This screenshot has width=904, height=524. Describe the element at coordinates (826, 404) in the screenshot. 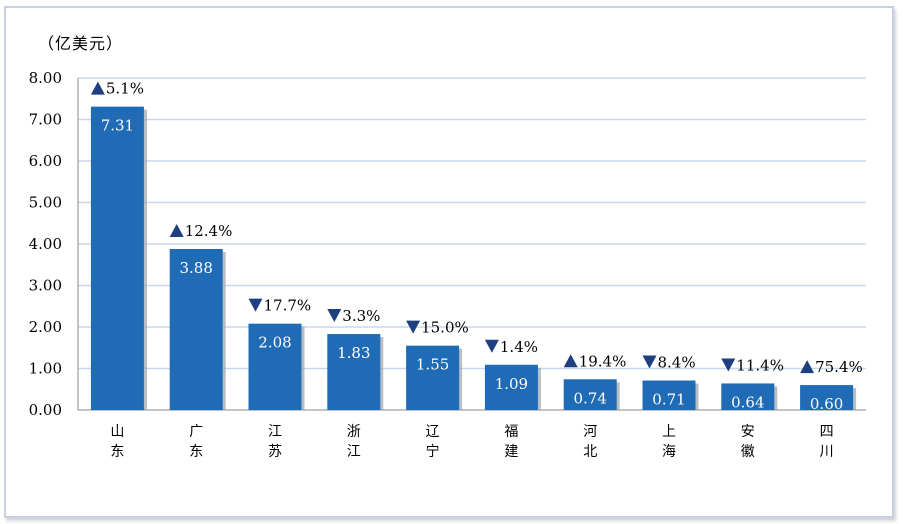

I see `bar-value-label: 0.60` at that location.